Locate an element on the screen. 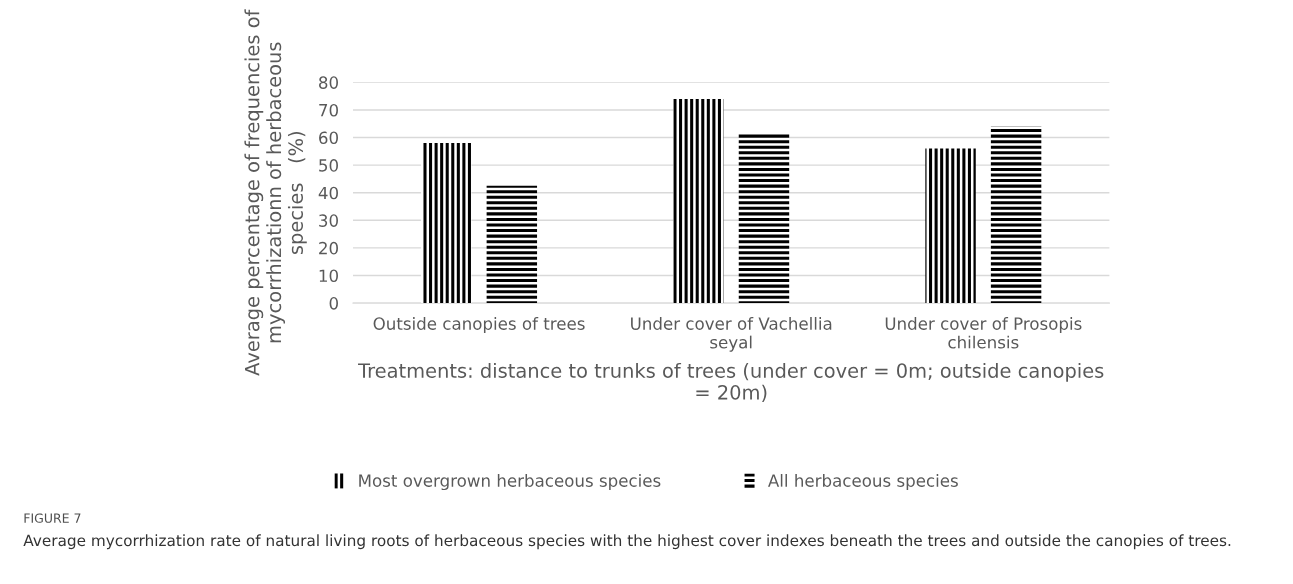  x-axis-title: Treatments: distance to trunks of trees (under cover = 0m; outside canopies = 20m) is located at coordinates (731, 382).